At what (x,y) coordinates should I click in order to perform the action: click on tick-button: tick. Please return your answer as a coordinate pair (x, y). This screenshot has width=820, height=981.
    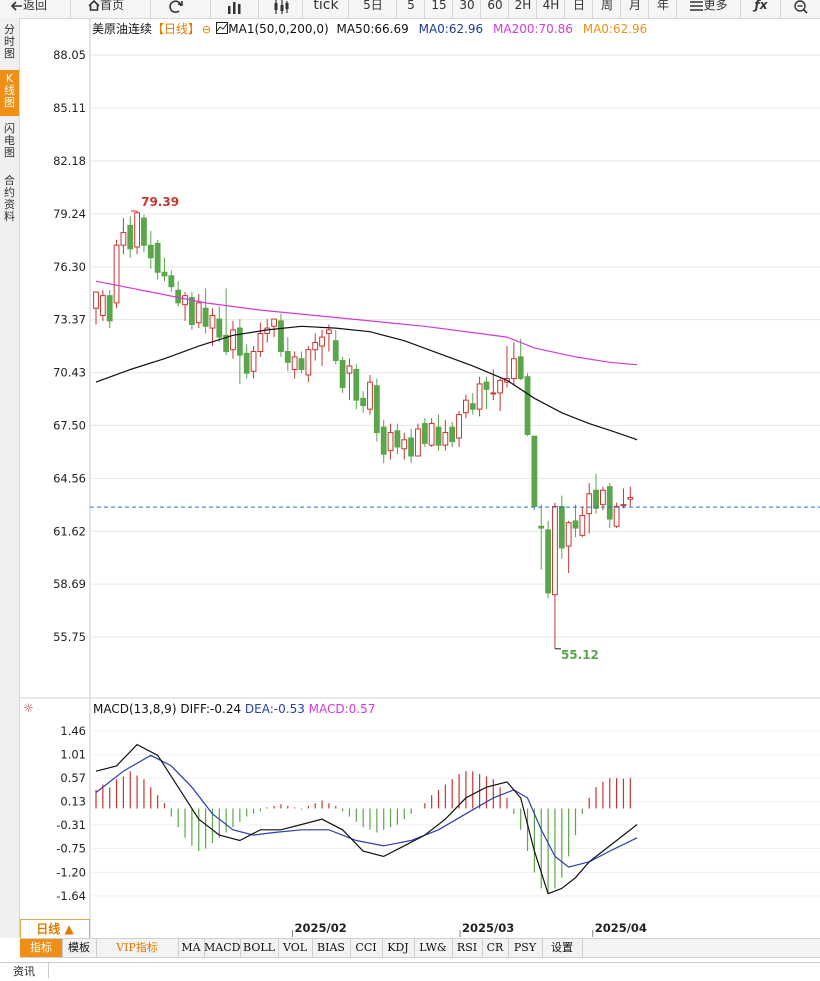
    Looking at the image, I should click on (325, 9).